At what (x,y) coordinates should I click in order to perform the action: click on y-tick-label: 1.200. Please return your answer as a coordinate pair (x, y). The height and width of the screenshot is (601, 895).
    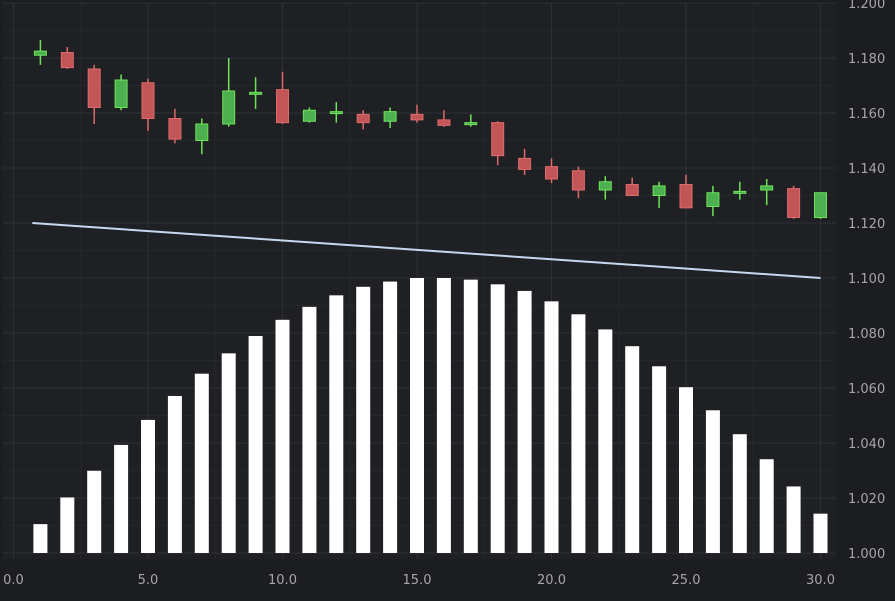
    Looking at the image, I should click on (866, 6).